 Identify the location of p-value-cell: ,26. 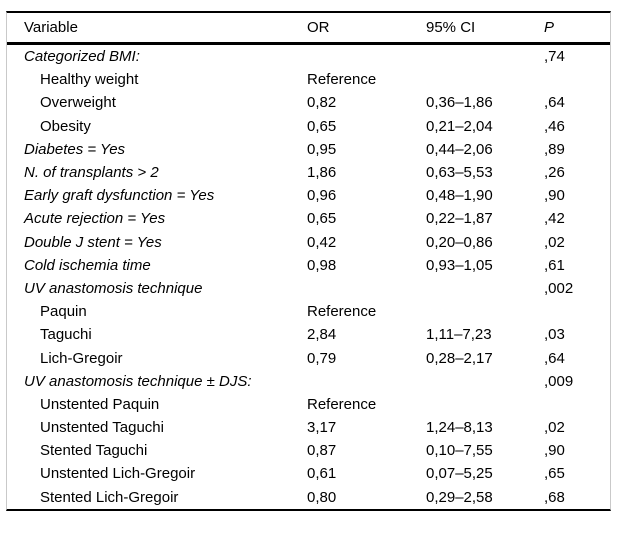
(554, 173).